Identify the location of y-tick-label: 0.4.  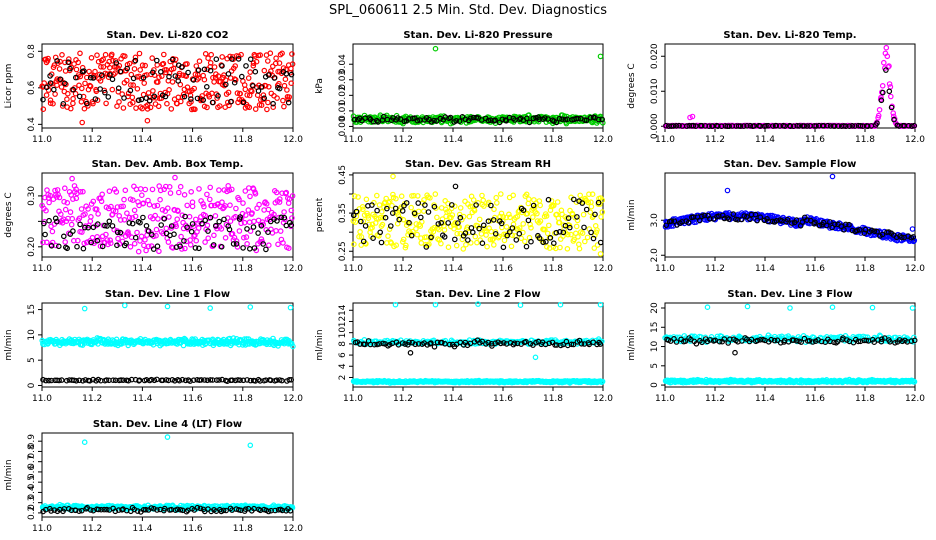
(32, 124).